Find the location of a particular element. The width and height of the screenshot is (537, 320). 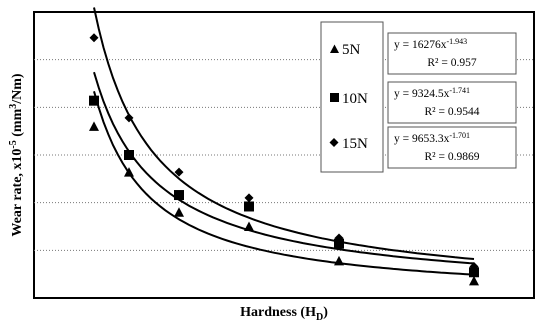

equation-5n: y = 16276x-1.943 is located at coordinates (430, 44).